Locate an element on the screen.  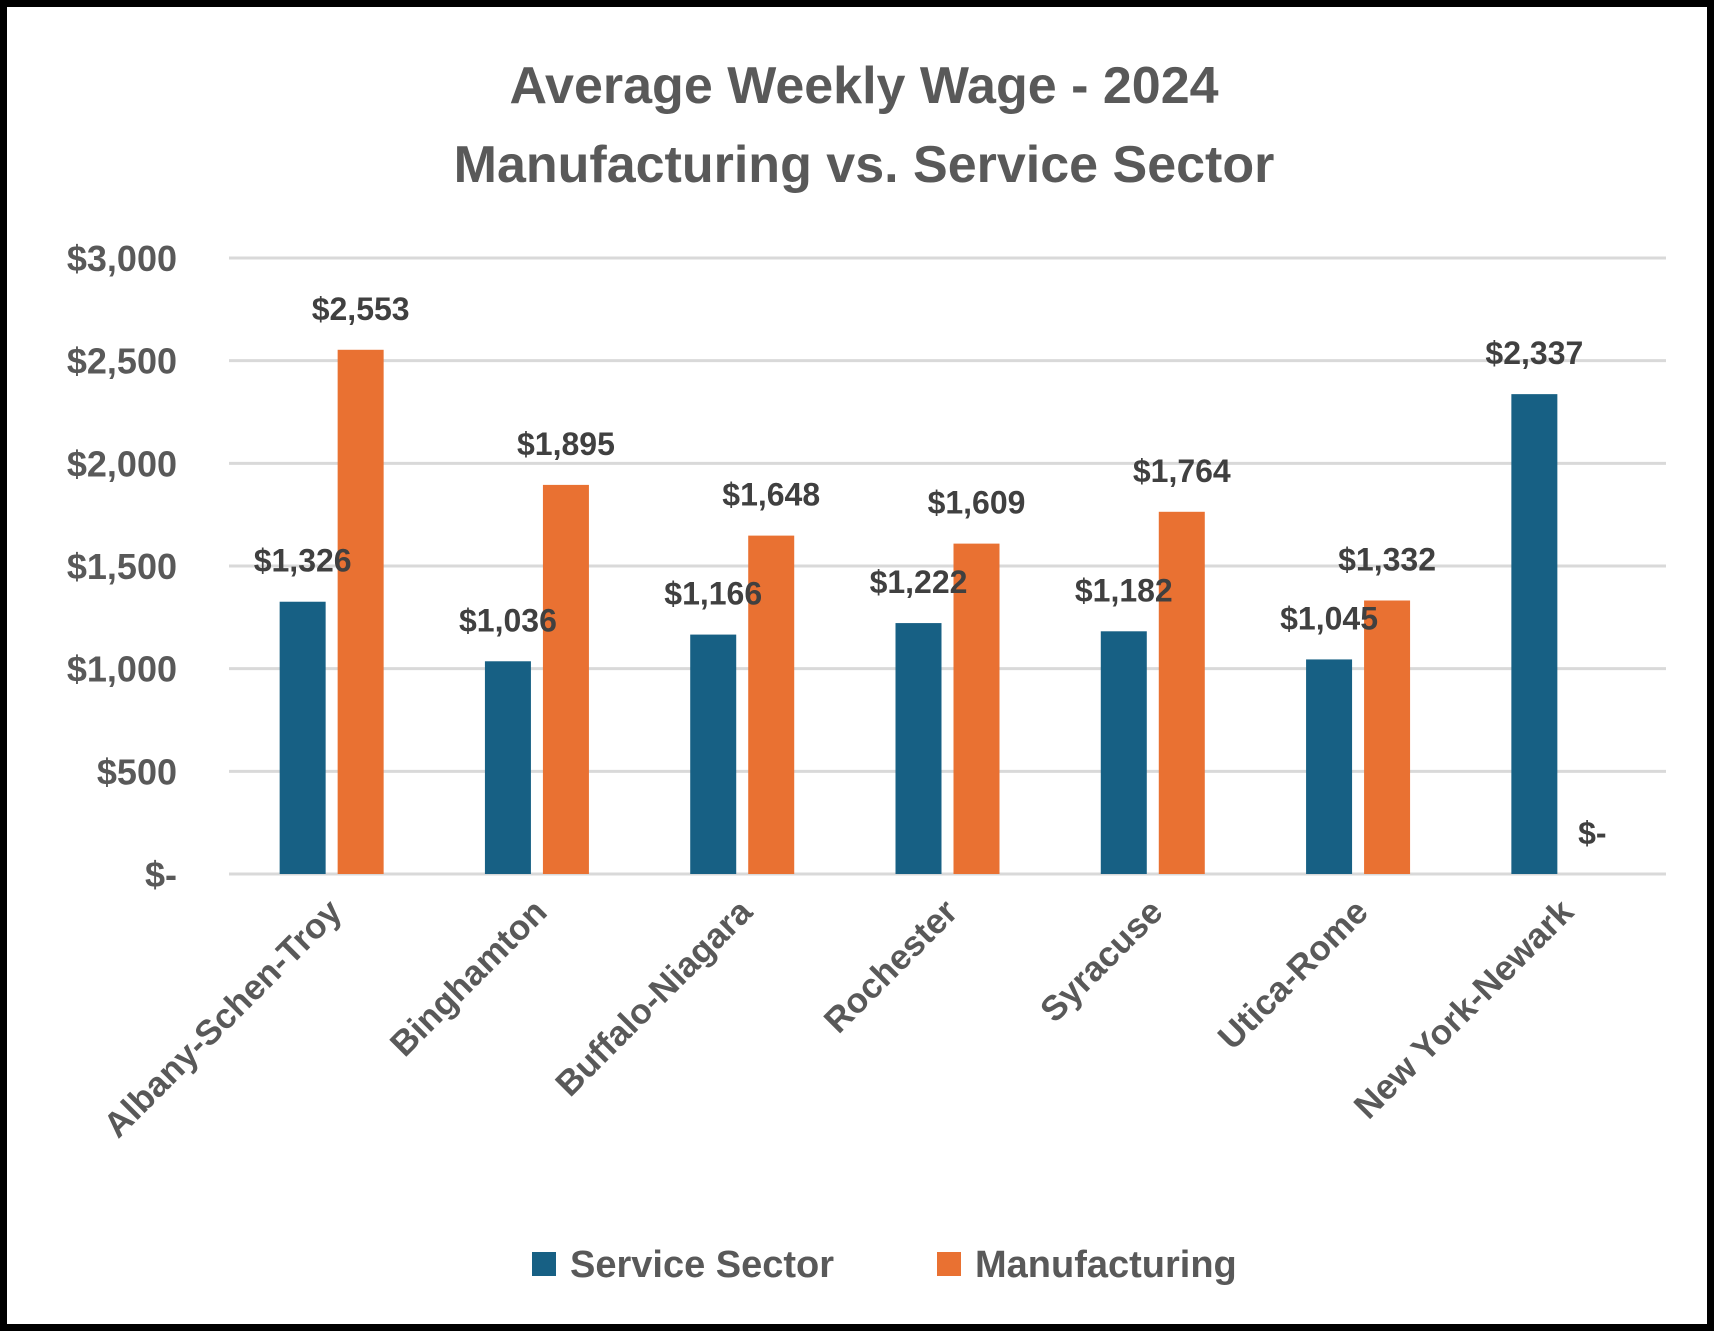
data-label: $2,337 is located at coordinates (1534, 353).